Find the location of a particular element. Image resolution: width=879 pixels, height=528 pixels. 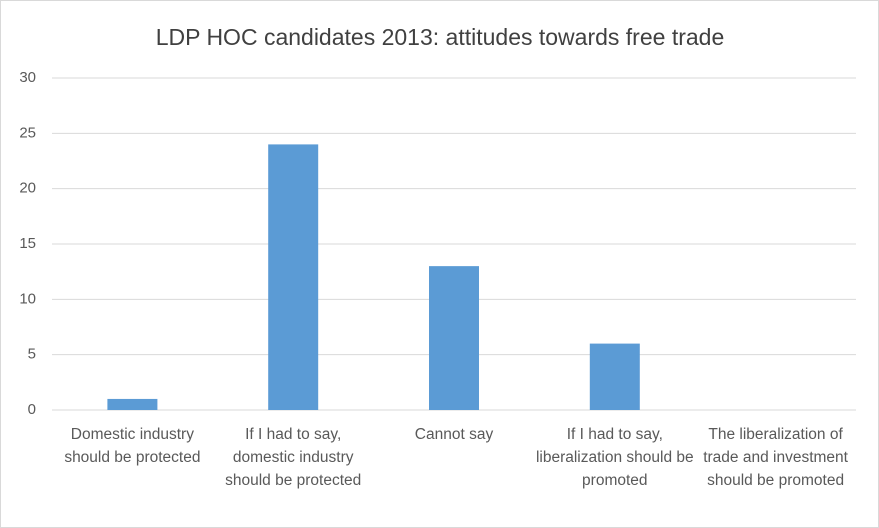

y-tick-label: 0 is located at coordinates (32, 409).